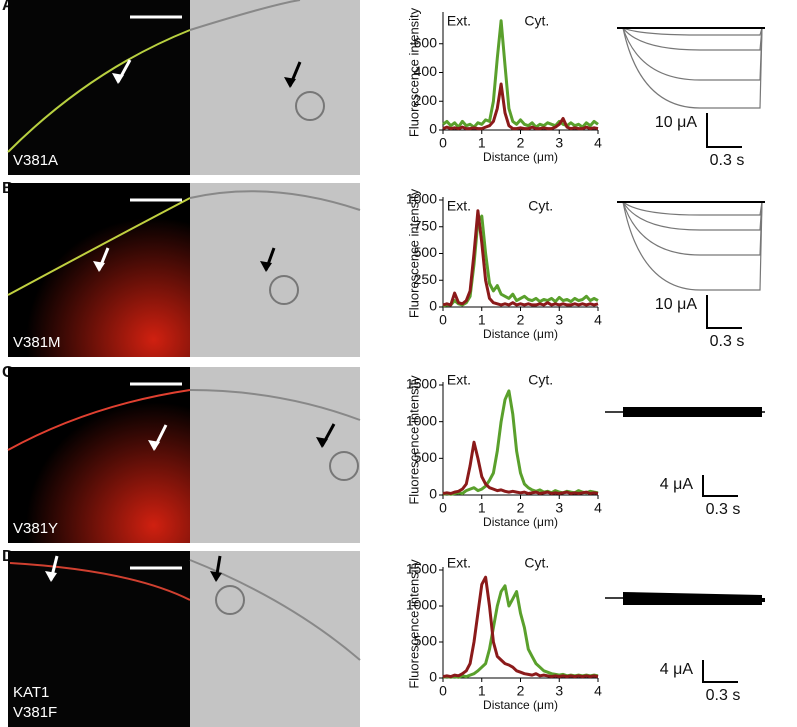 The height and width of the screenshot is (727, 797). Describe the element at coordinates (8, 188) in the screenshot. I see `panel-letter: B` at that location.